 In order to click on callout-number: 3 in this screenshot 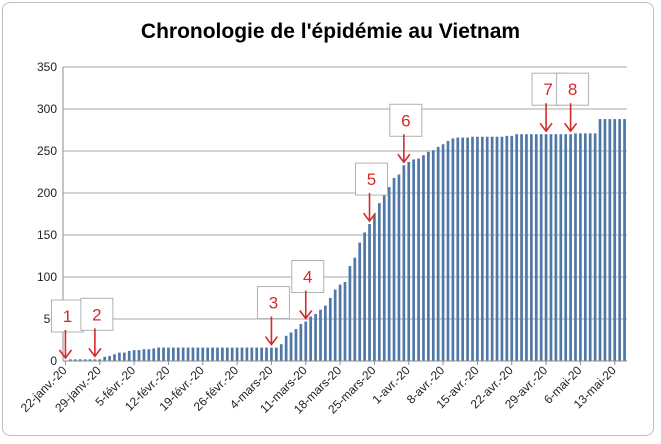, I will do `click(273, 303)`.